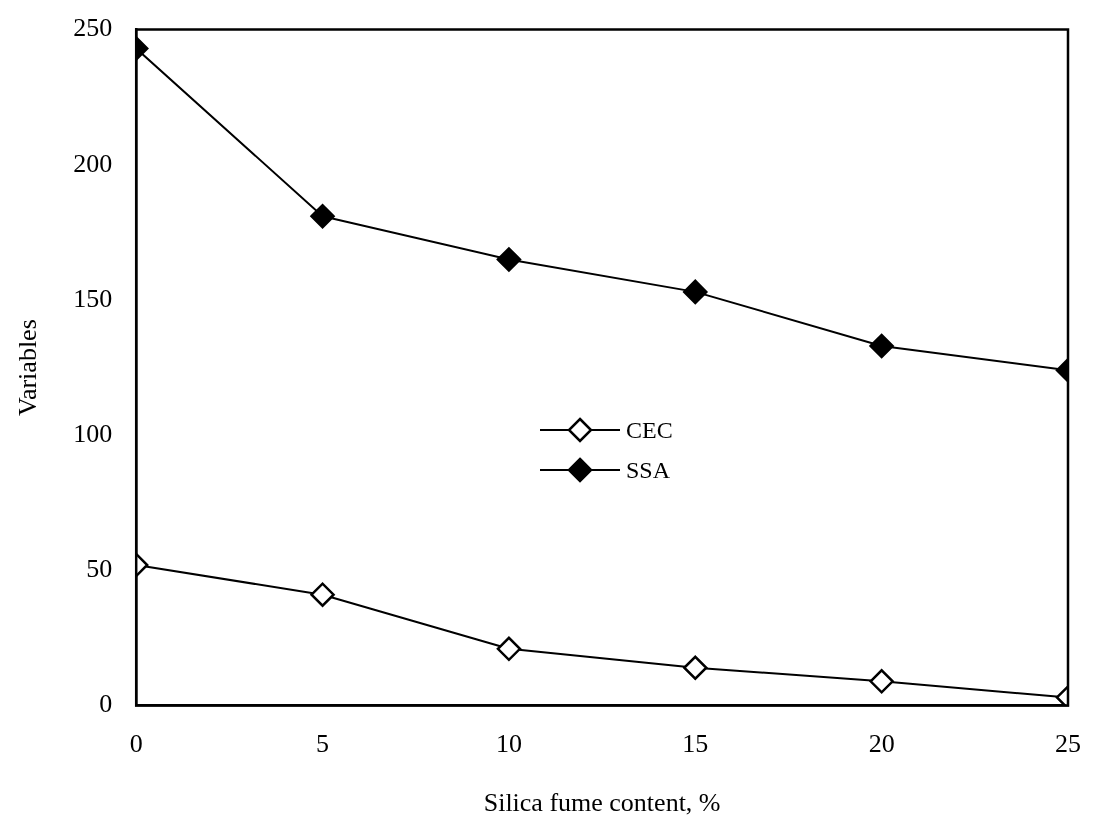 This screenshot has width=1095, height=834. Describe the element at coordinates (136, 744) in the screenshot. I see `x-tick-label: 0` at that location.